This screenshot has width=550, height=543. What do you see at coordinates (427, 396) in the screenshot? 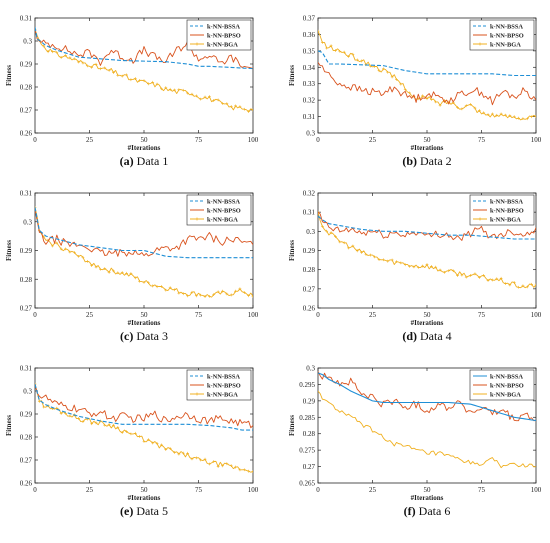
I see `series-line-k-NN-BPSO` at bounding box center [427, 396].